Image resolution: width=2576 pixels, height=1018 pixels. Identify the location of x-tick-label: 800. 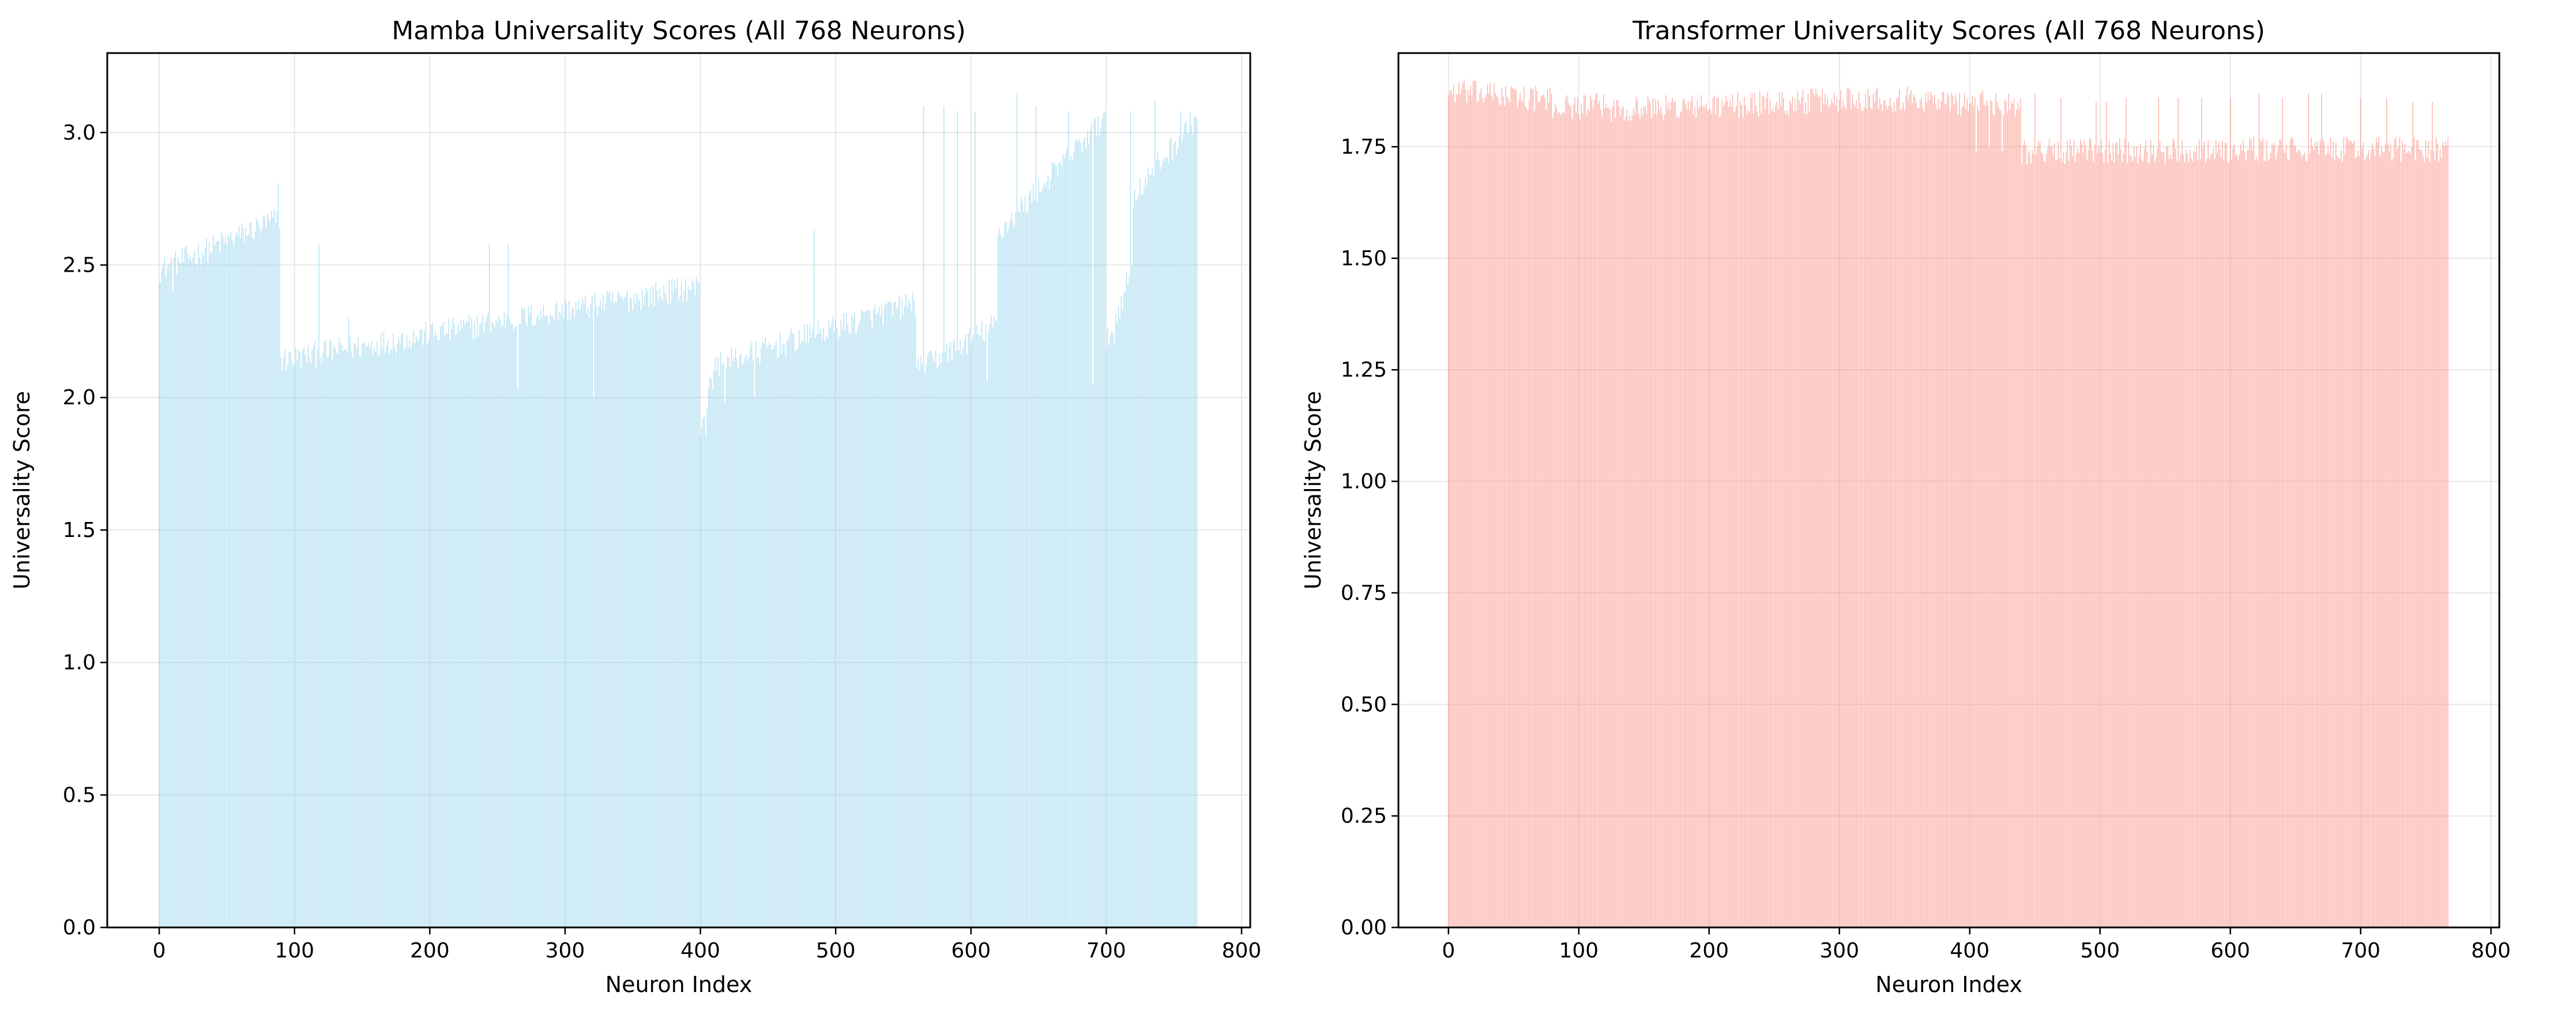
(2491, 951).